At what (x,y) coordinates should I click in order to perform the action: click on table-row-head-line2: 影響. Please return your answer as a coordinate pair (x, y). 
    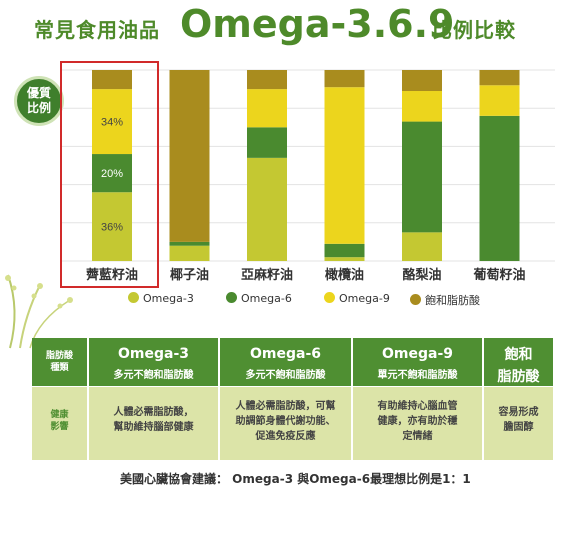
    Looking at the image, I should click on (59, 427).